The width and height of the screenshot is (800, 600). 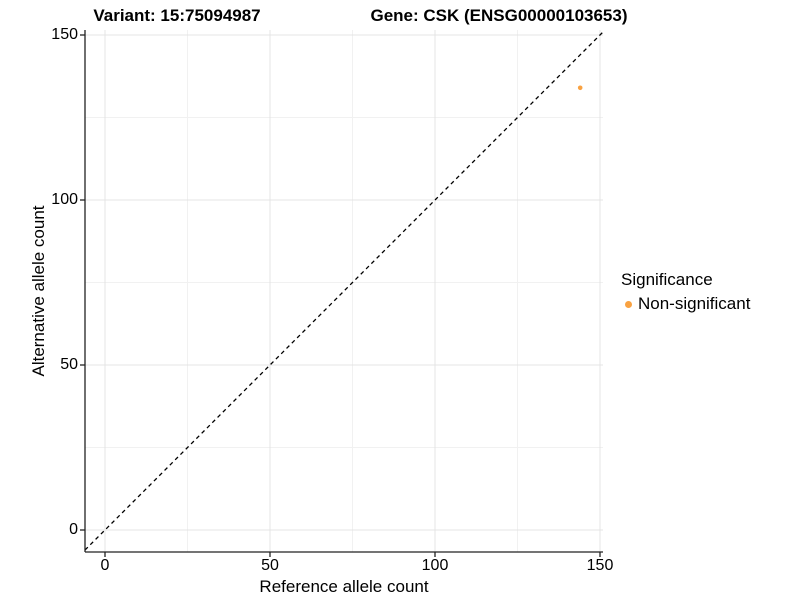 I want to click on legend-item: Non-significant, so click(x=687, y=304).